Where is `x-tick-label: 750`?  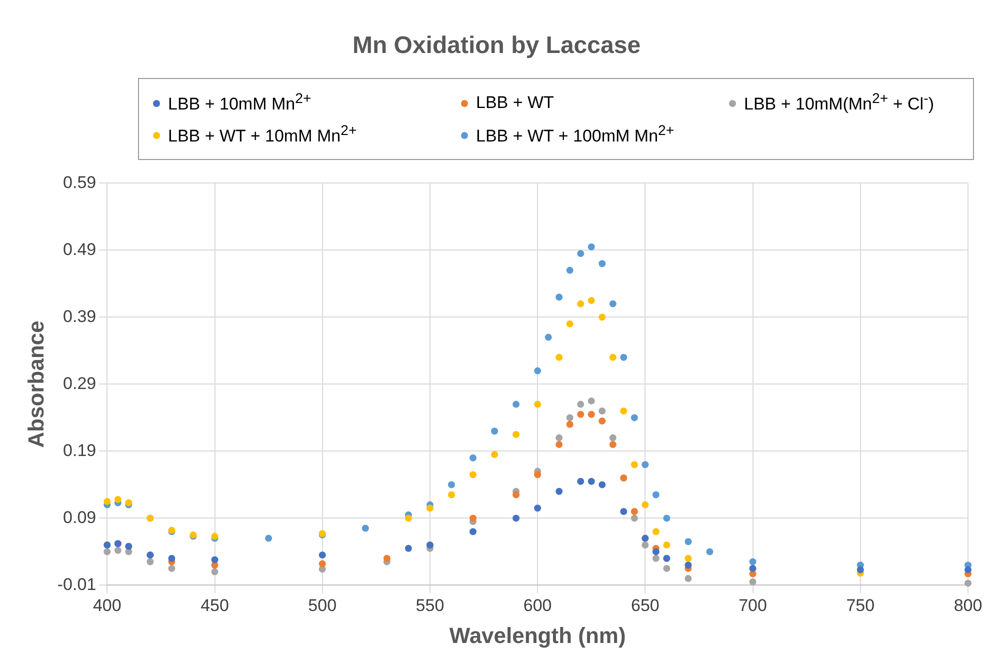
x-tick-label: 750 is located at coordinates (860, 606).